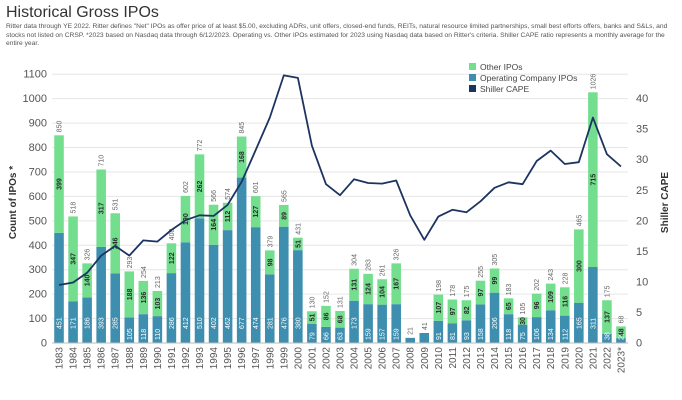 Image resolution: width=682 pixels, height=400 pixels. What do you see at coordinates (467, 310) in the screenshot?
I see `bar-other-label: 82` at bounding box center [467, 310].